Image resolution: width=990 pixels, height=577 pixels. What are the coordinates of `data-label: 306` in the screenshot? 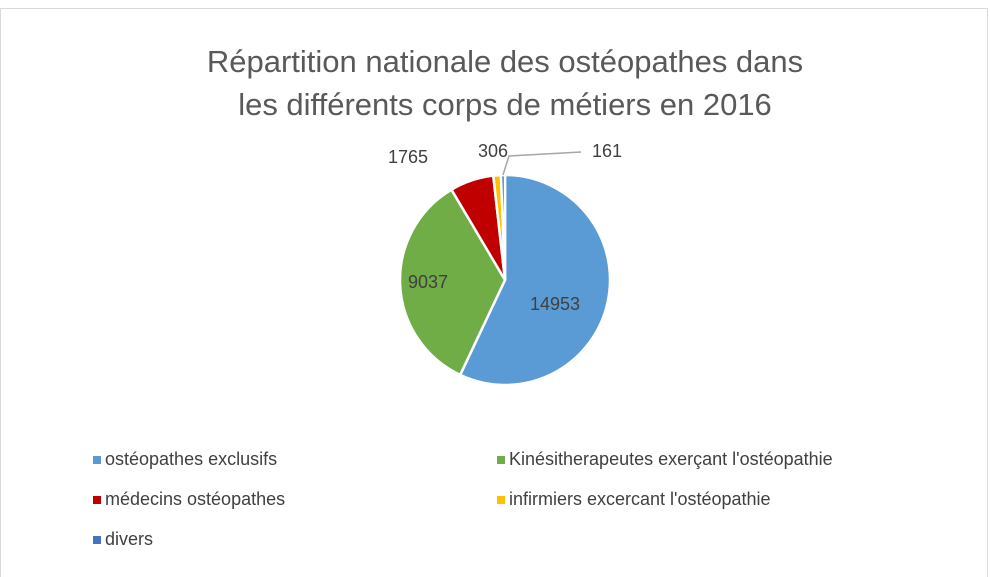 It's located at (493, 151).